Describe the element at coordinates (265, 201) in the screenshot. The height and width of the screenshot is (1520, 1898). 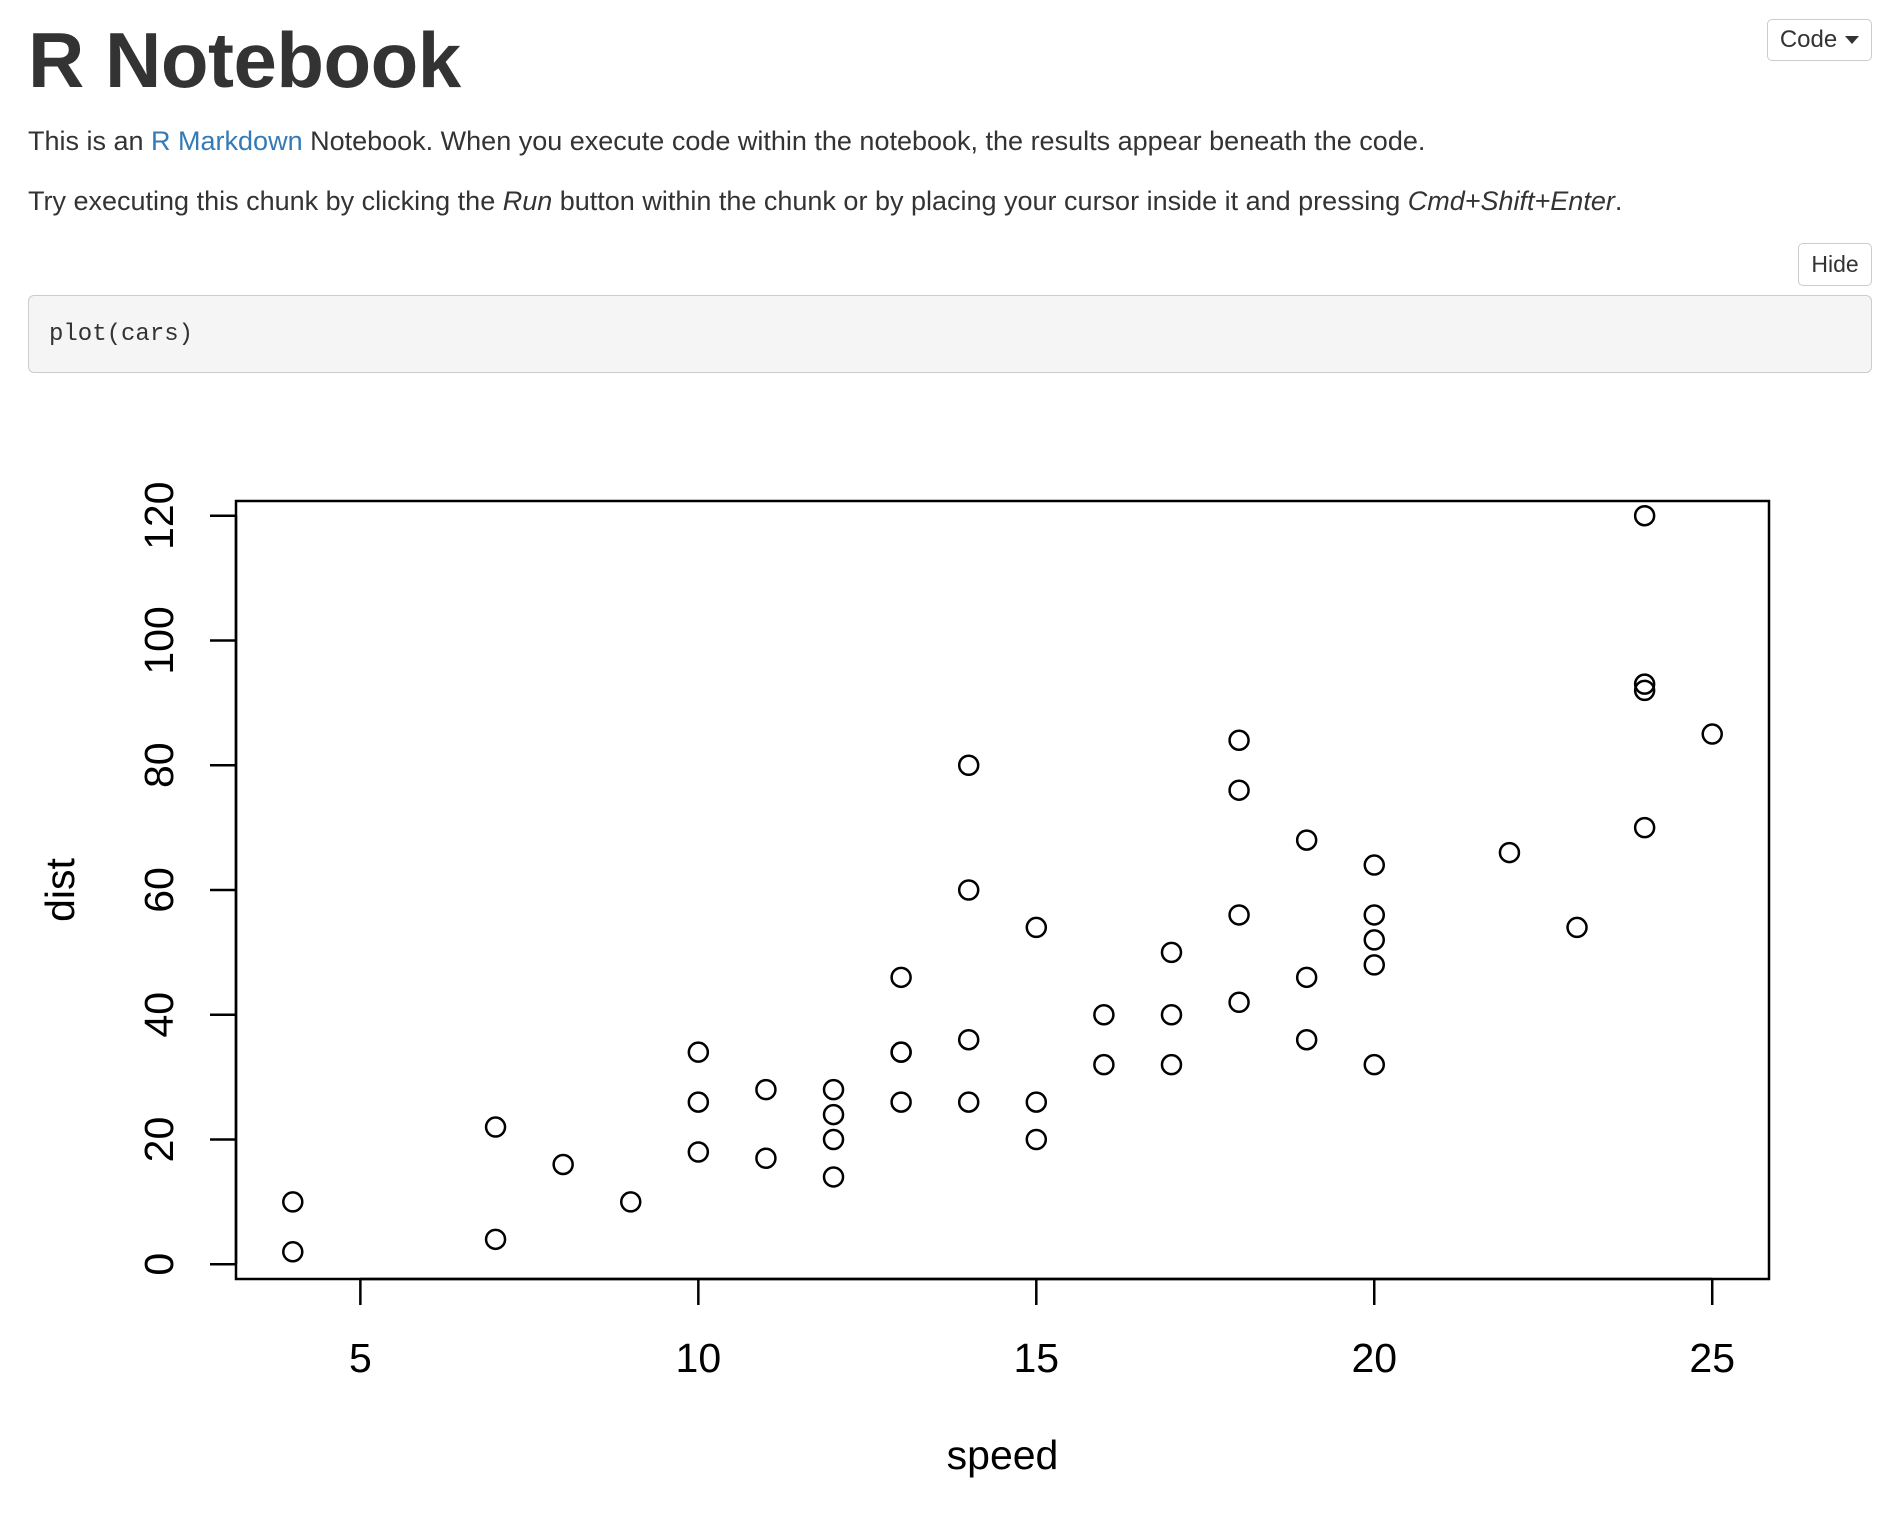
I see `instructions-text-1: Try executing this chunk by clicking the` at that location.